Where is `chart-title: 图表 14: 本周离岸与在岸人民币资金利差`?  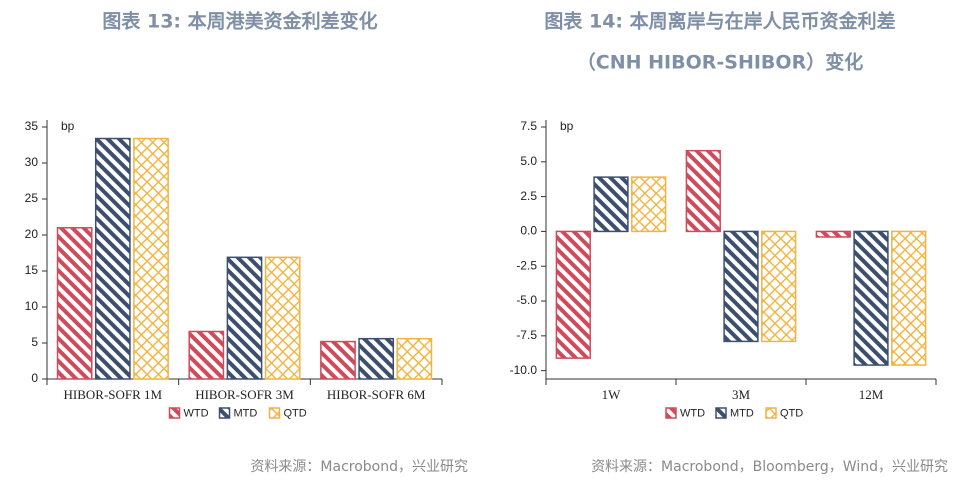
chart-title: 图表 14: 本周离岸与在岸人民币资金利差 is located at coordinates (719, 21).